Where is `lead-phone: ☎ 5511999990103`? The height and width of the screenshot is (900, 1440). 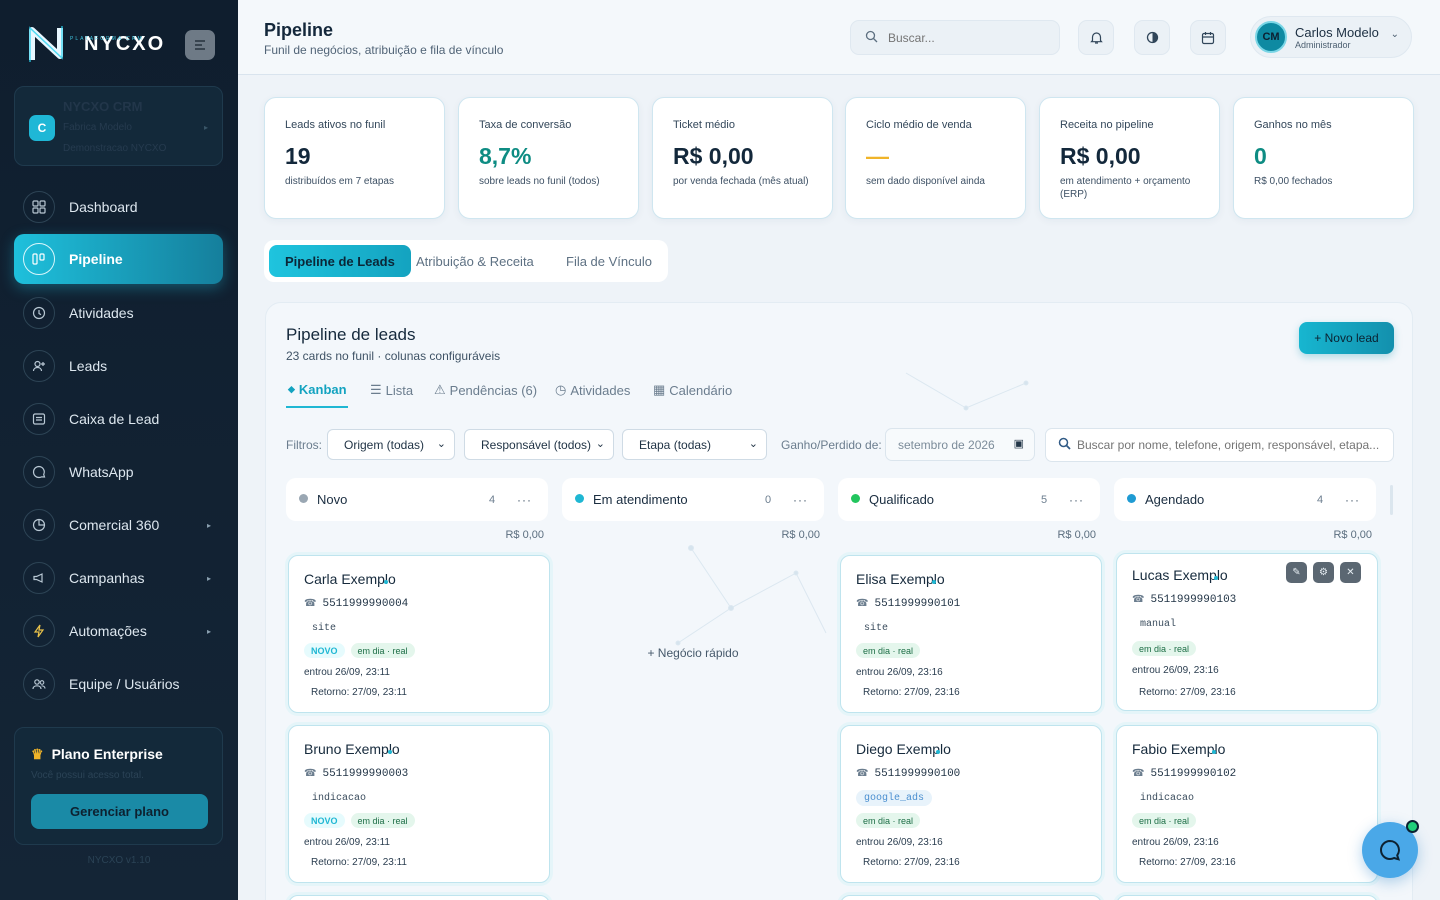 lead-phone: ☎ 5511999990103 is located at coordinates (1184, 600).